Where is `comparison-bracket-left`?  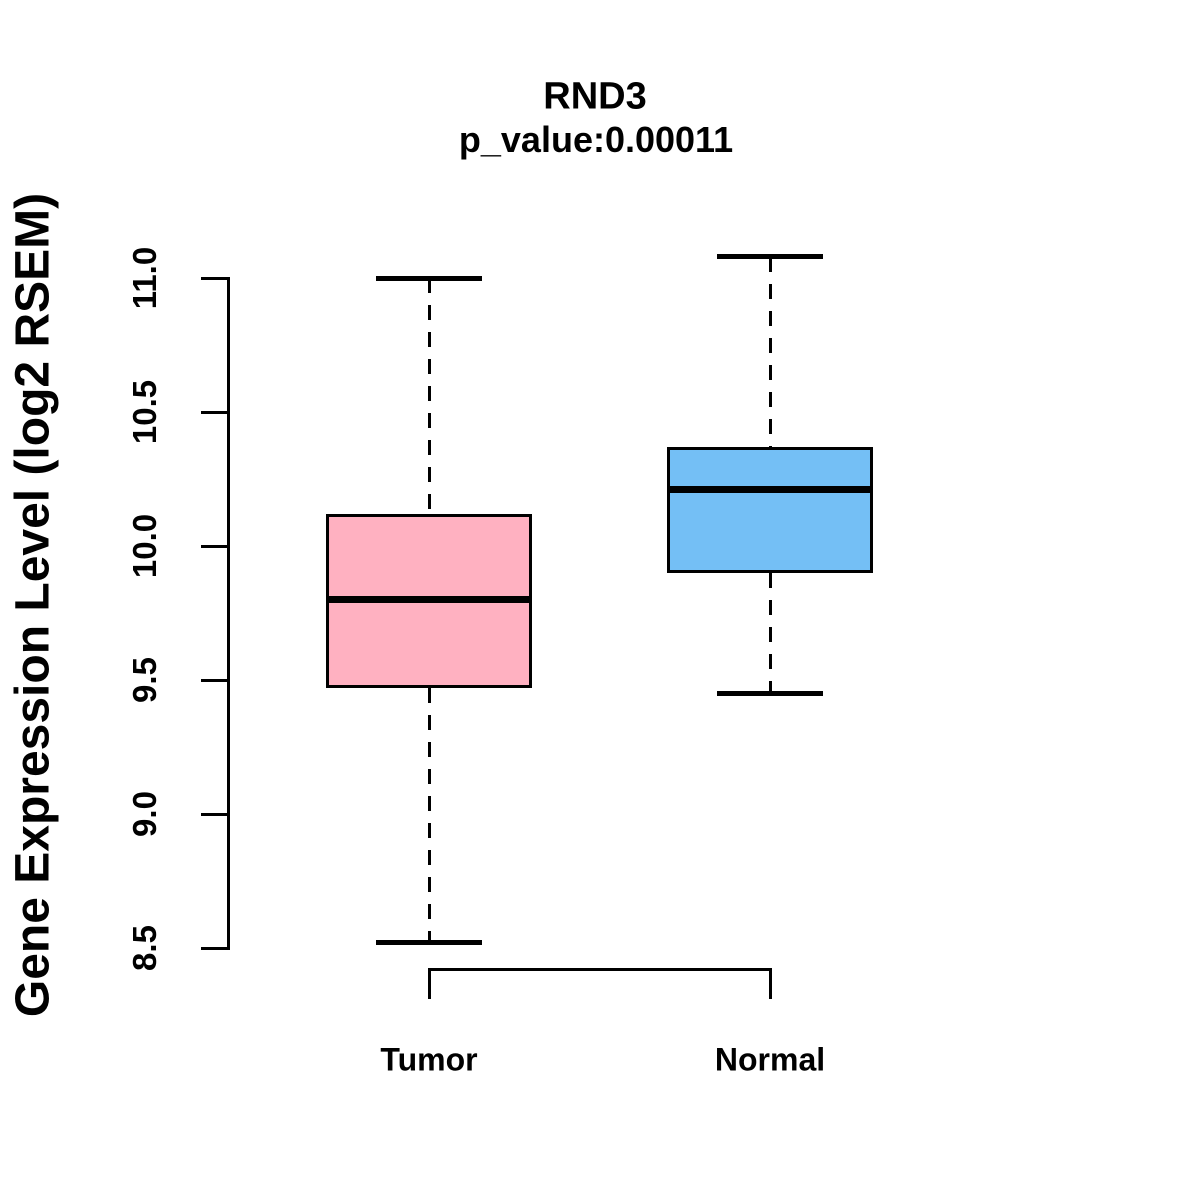
comparison-bracket-left is located at coordinates (429, 983).